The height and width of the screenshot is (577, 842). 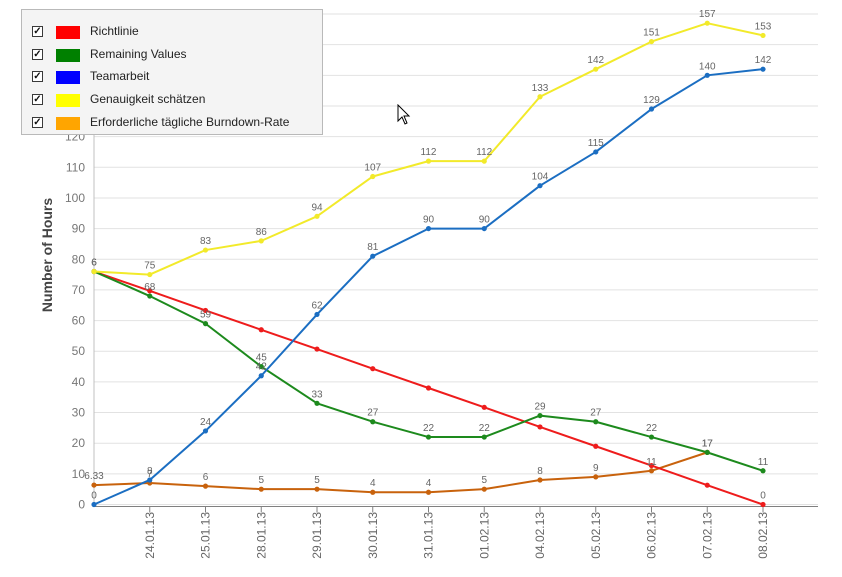 I want to click on data-label: 6.33, so click(x=94, y=476).